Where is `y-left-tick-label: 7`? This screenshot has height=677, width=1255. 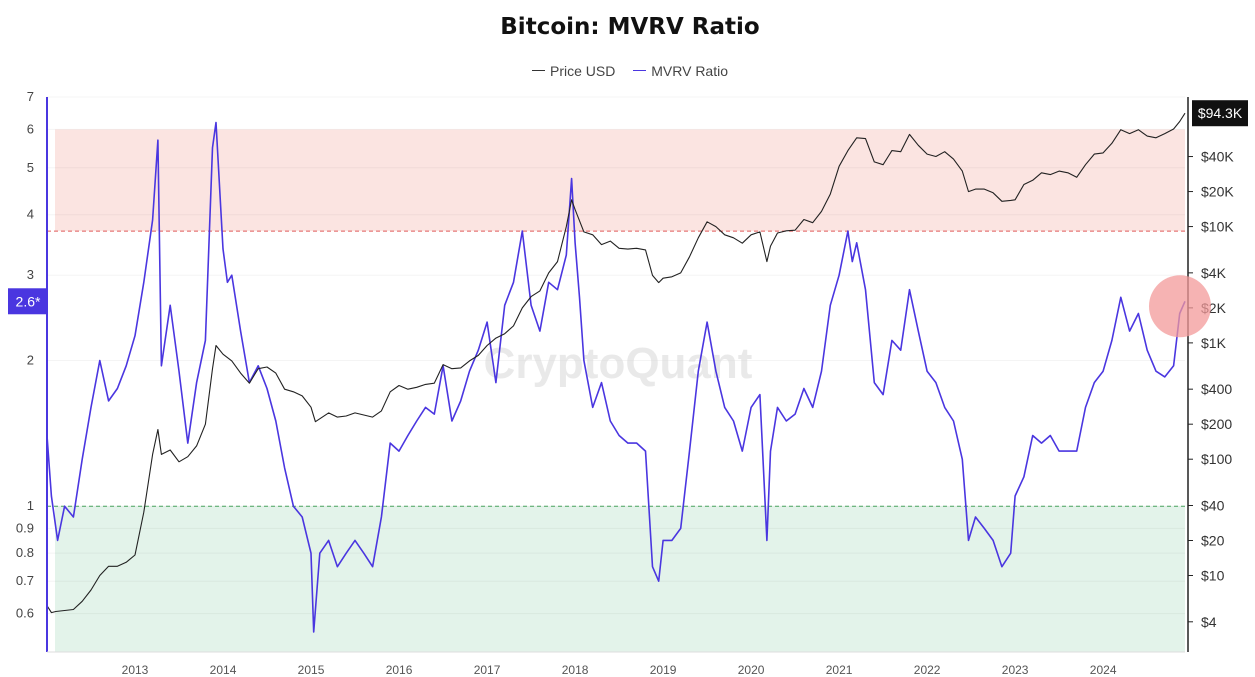 y-left-tick-label: 7 is located at coordinates (30, 96).